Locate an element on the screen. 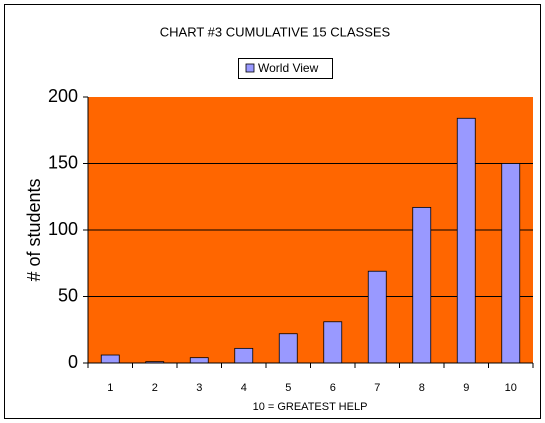 The image size is (545, 423). x-tick-label: 5 is located at coordinates (288, 388).